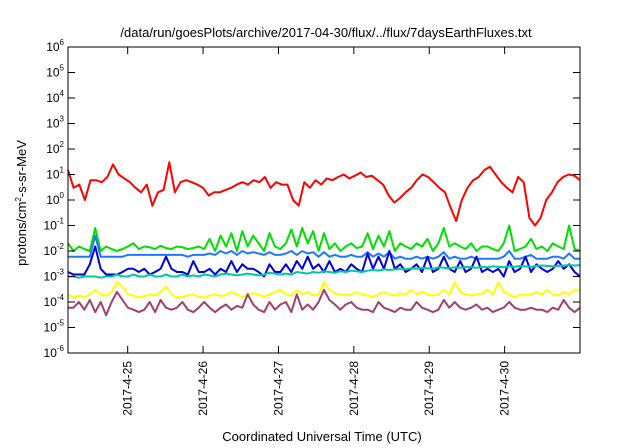 The height and width of the screenshot is (448, 640). I want to click on y-tick-label: 10³, so click(55, 123).